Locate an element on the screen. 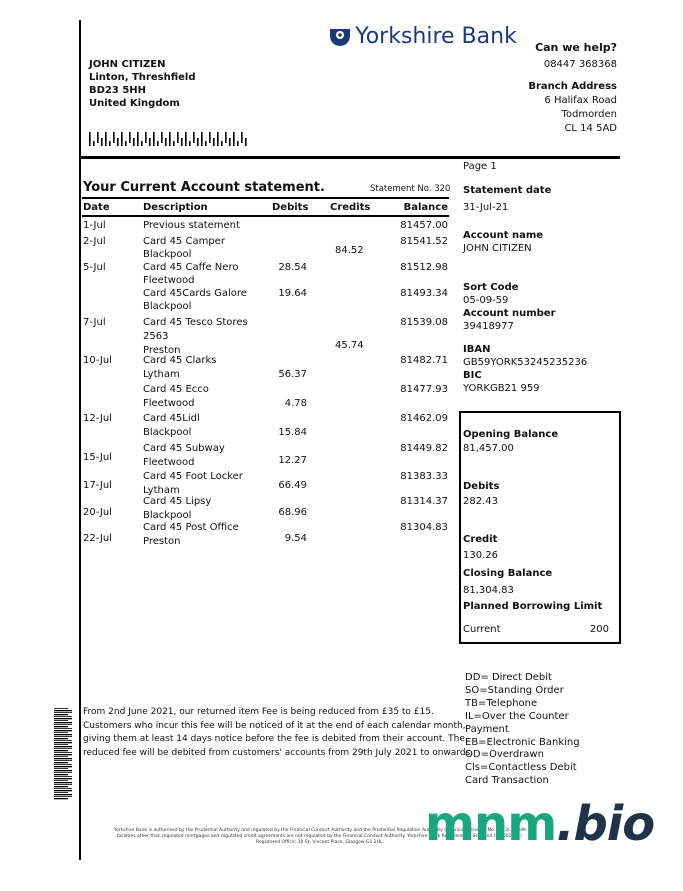  opening-balance: 81,457.00 is located at coordinates (488, 448).